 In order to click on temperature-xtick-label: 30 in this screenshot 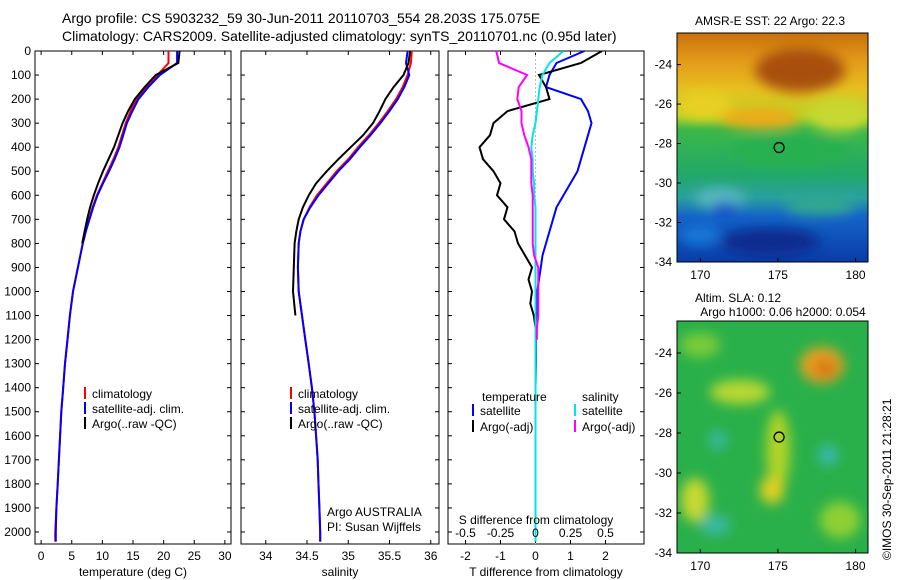, I will do `click(225, 556)`.